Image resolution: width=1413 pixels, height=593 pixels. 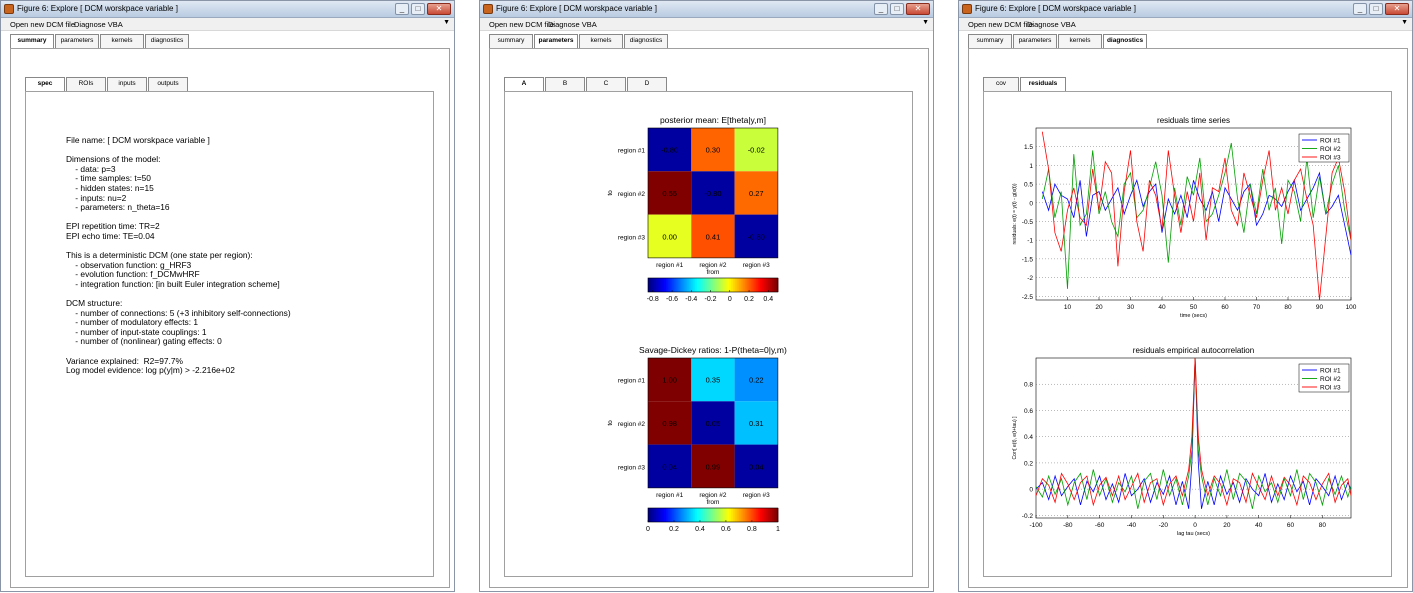 I want to click on heatmap-cell-label: 0.55, so click(x=669, y=193).